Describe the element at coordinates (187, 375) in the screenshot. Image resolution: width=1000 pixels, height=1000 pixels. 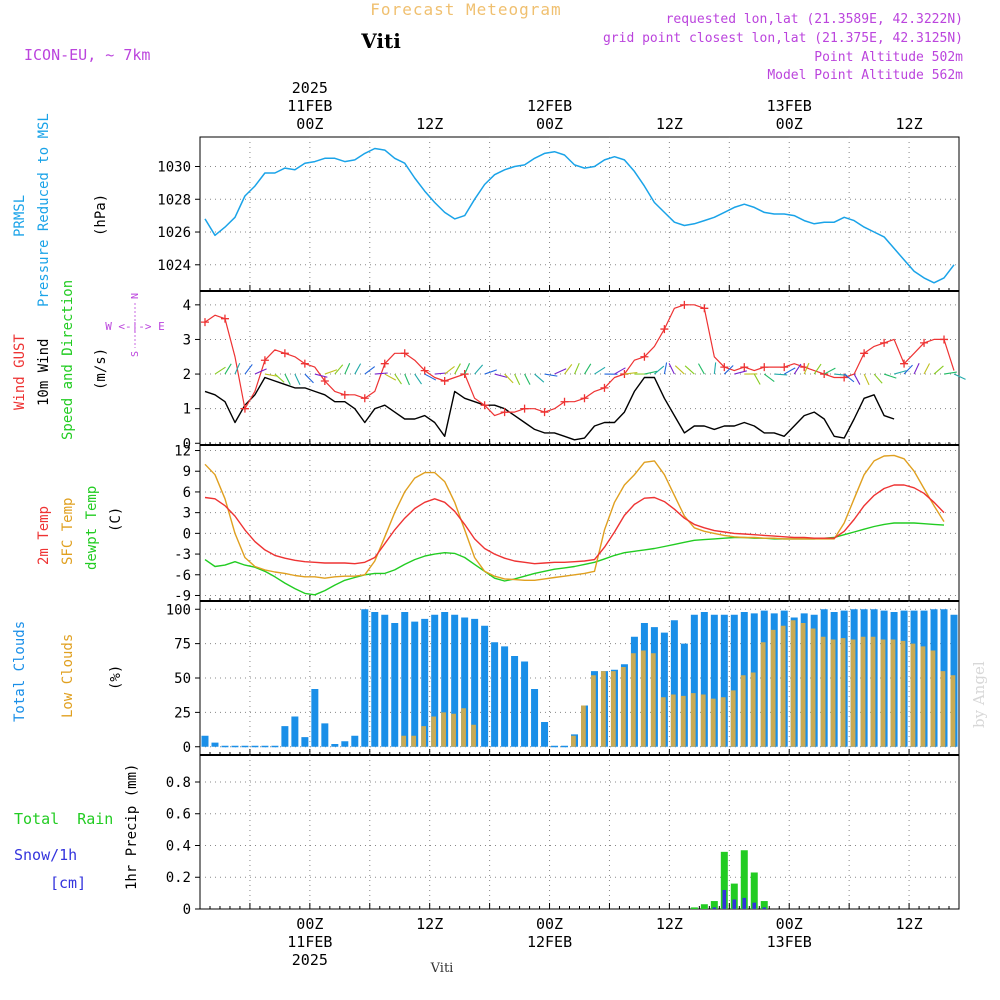
I see `wind-ytick-label: 2` at that location.